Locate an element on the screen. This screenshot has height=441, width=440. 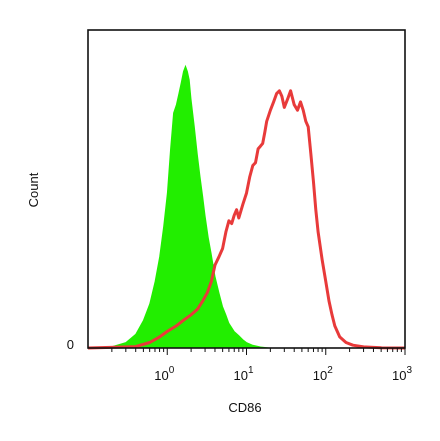
x-tick-label: 10² is located at coordinates (323, 374).